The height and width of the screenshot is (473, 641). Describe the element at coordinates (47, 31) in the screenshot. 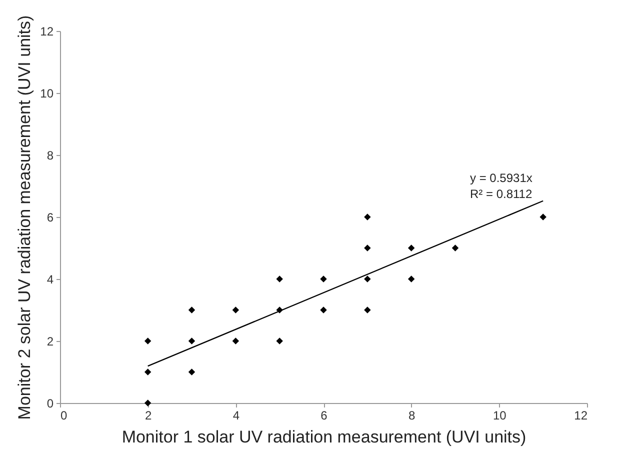

I see `y-tick-label: 12` at that location.